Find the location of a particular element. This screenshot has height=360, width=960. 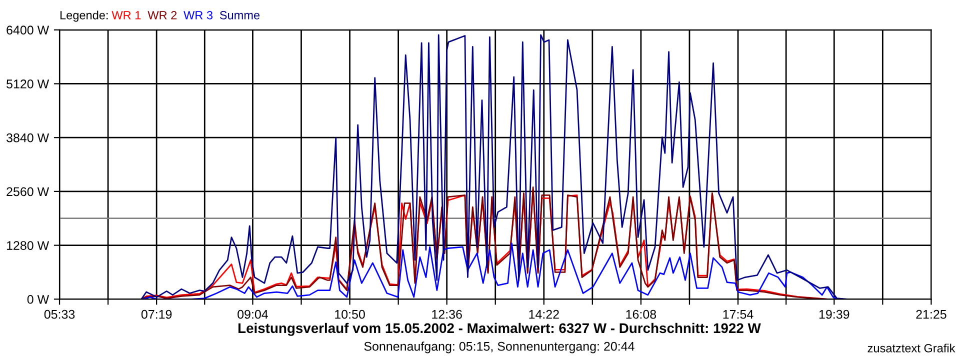

x-tick-label: 21:25 is located at coordinates (931, 314).